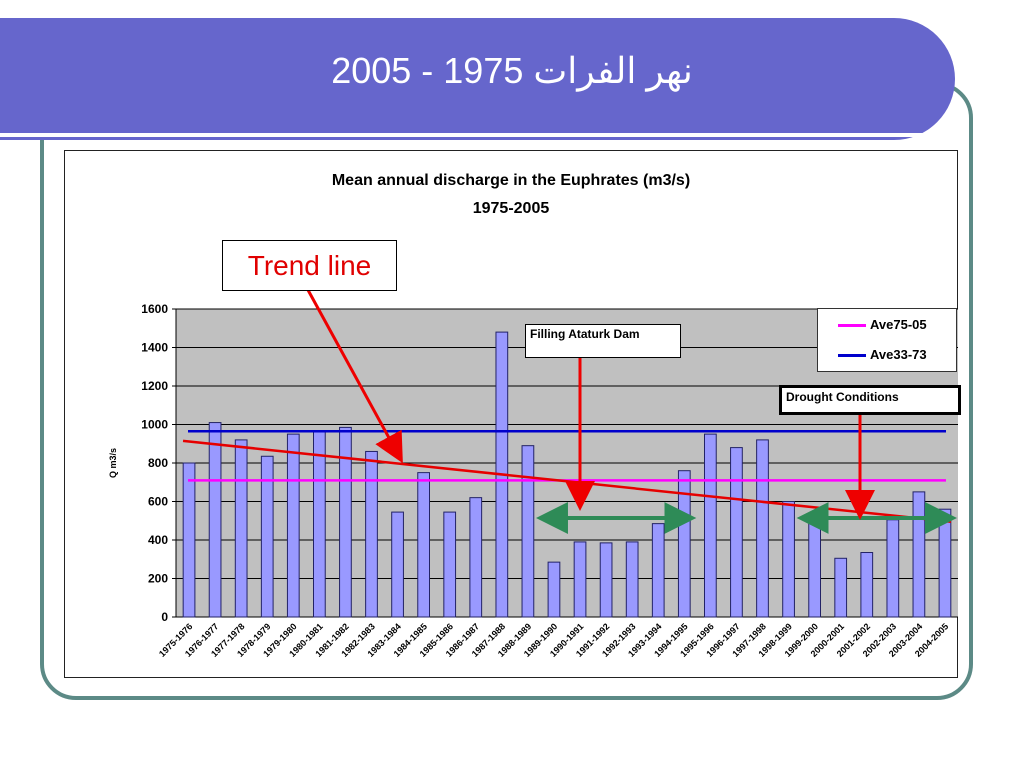 The image size is (1024, 768). I want to click on slide-title-bar, so click(477, 79).